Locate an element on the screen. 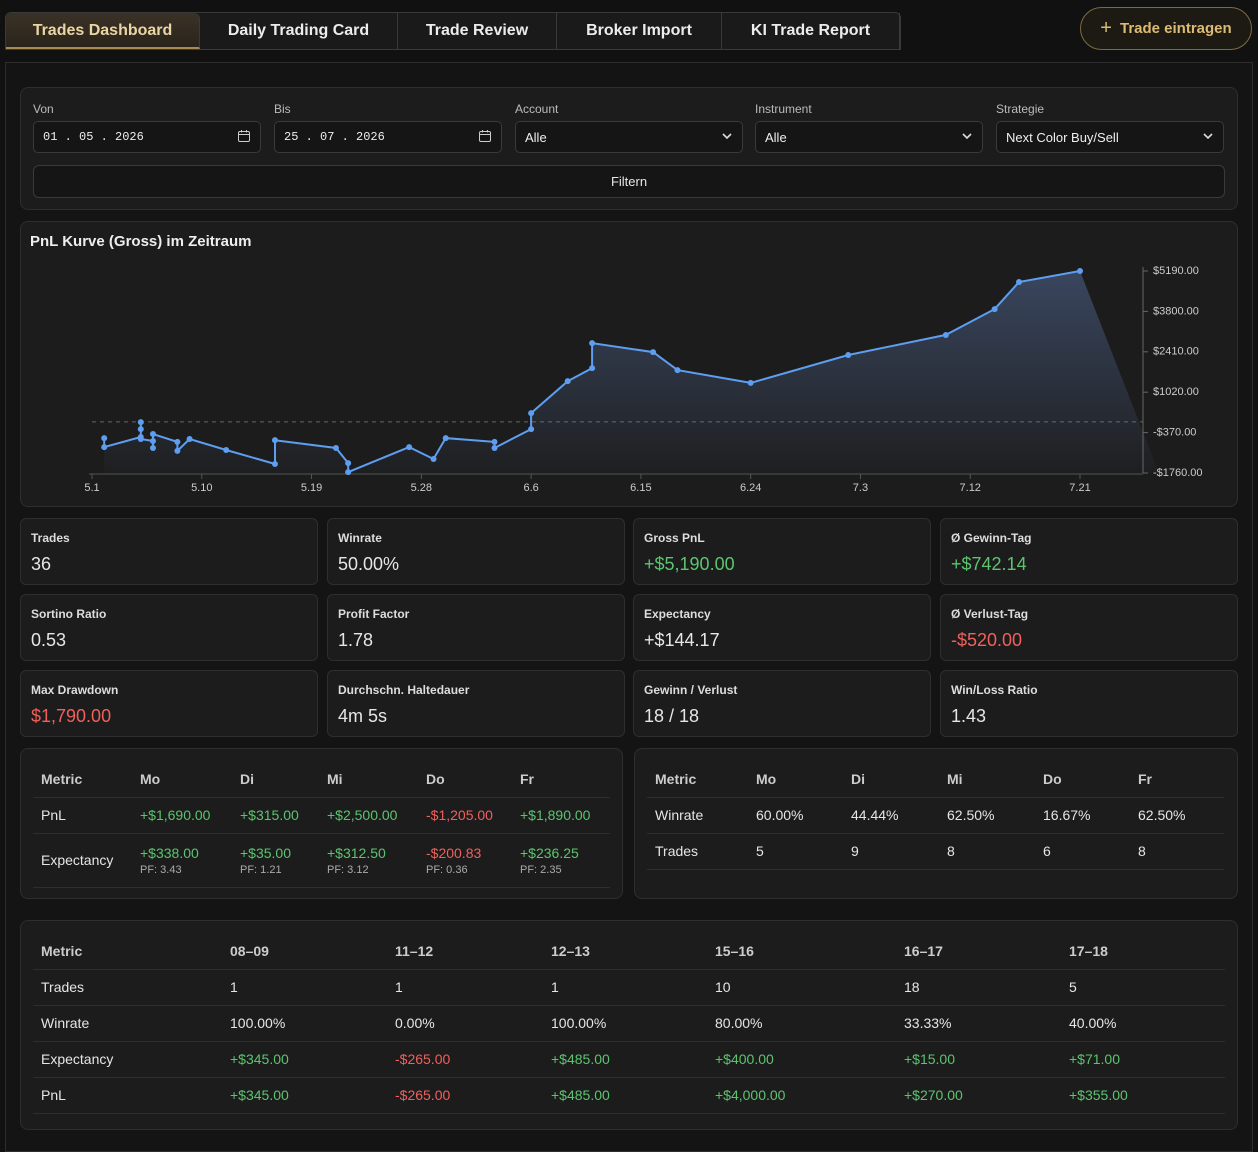  cell-sub: PF: 1.21 is located at coordinates (261, 869).